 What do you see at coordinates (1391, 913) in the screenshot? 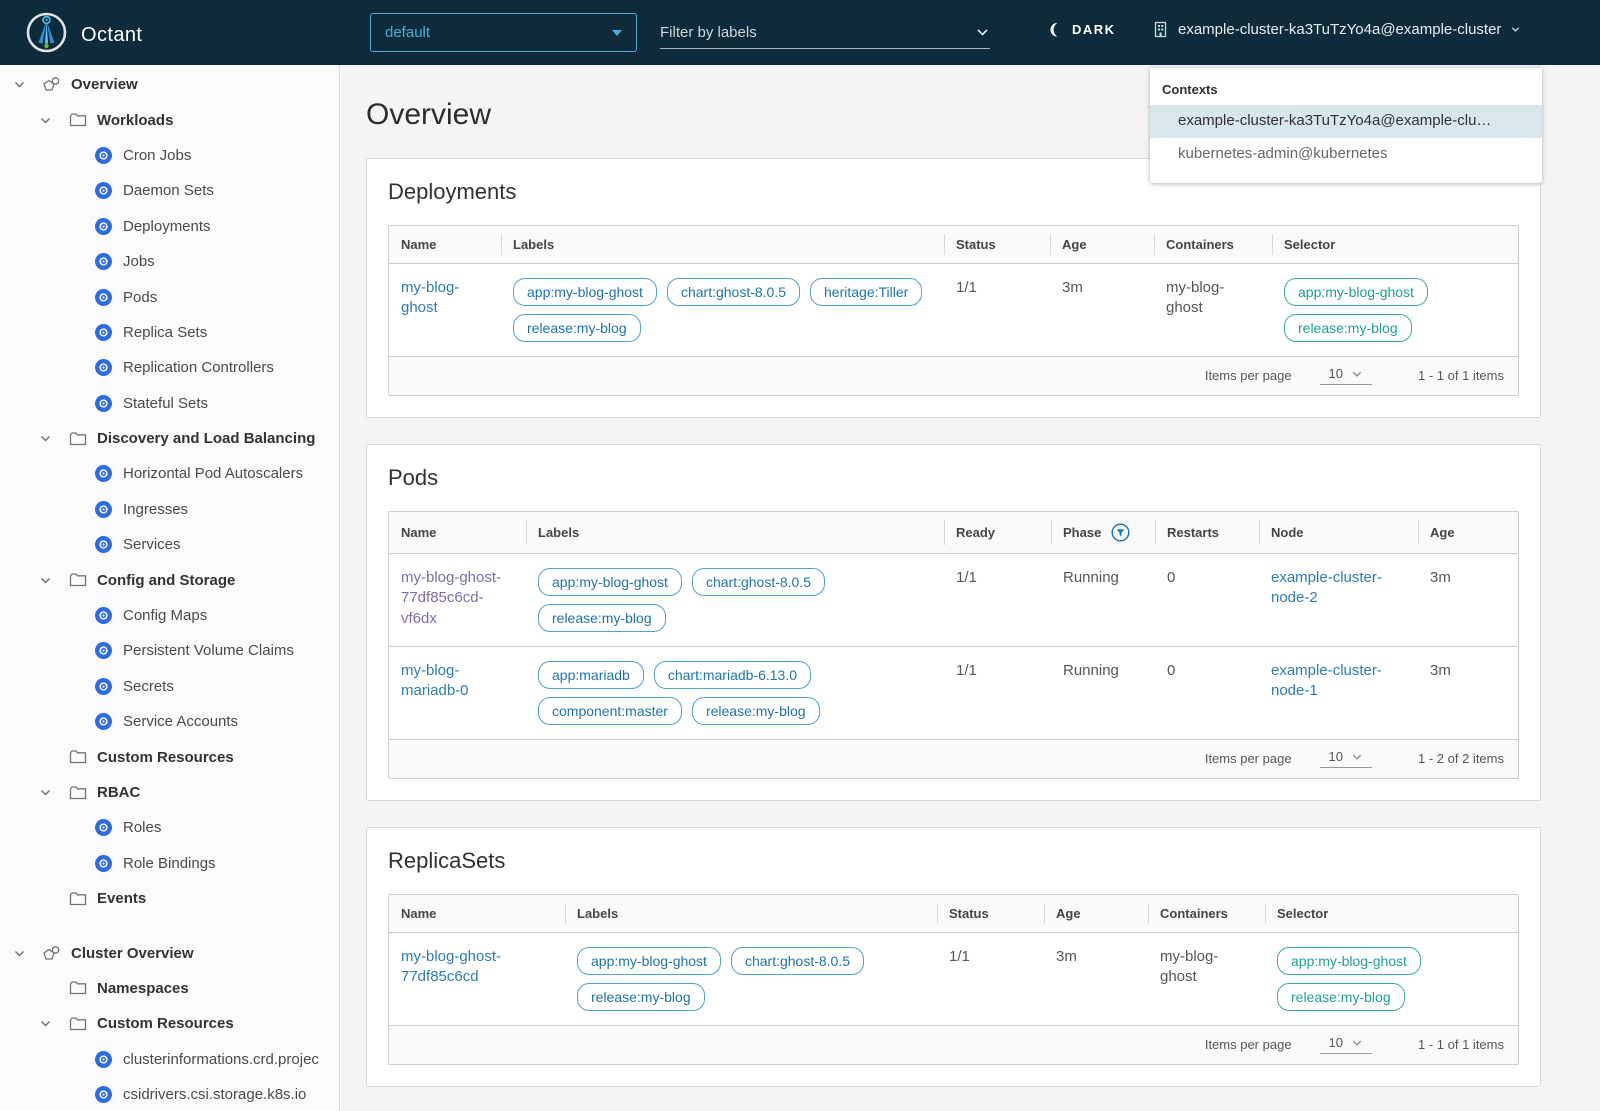
I see `column-header-selector: Selector` at bounding box center [1391, 913].